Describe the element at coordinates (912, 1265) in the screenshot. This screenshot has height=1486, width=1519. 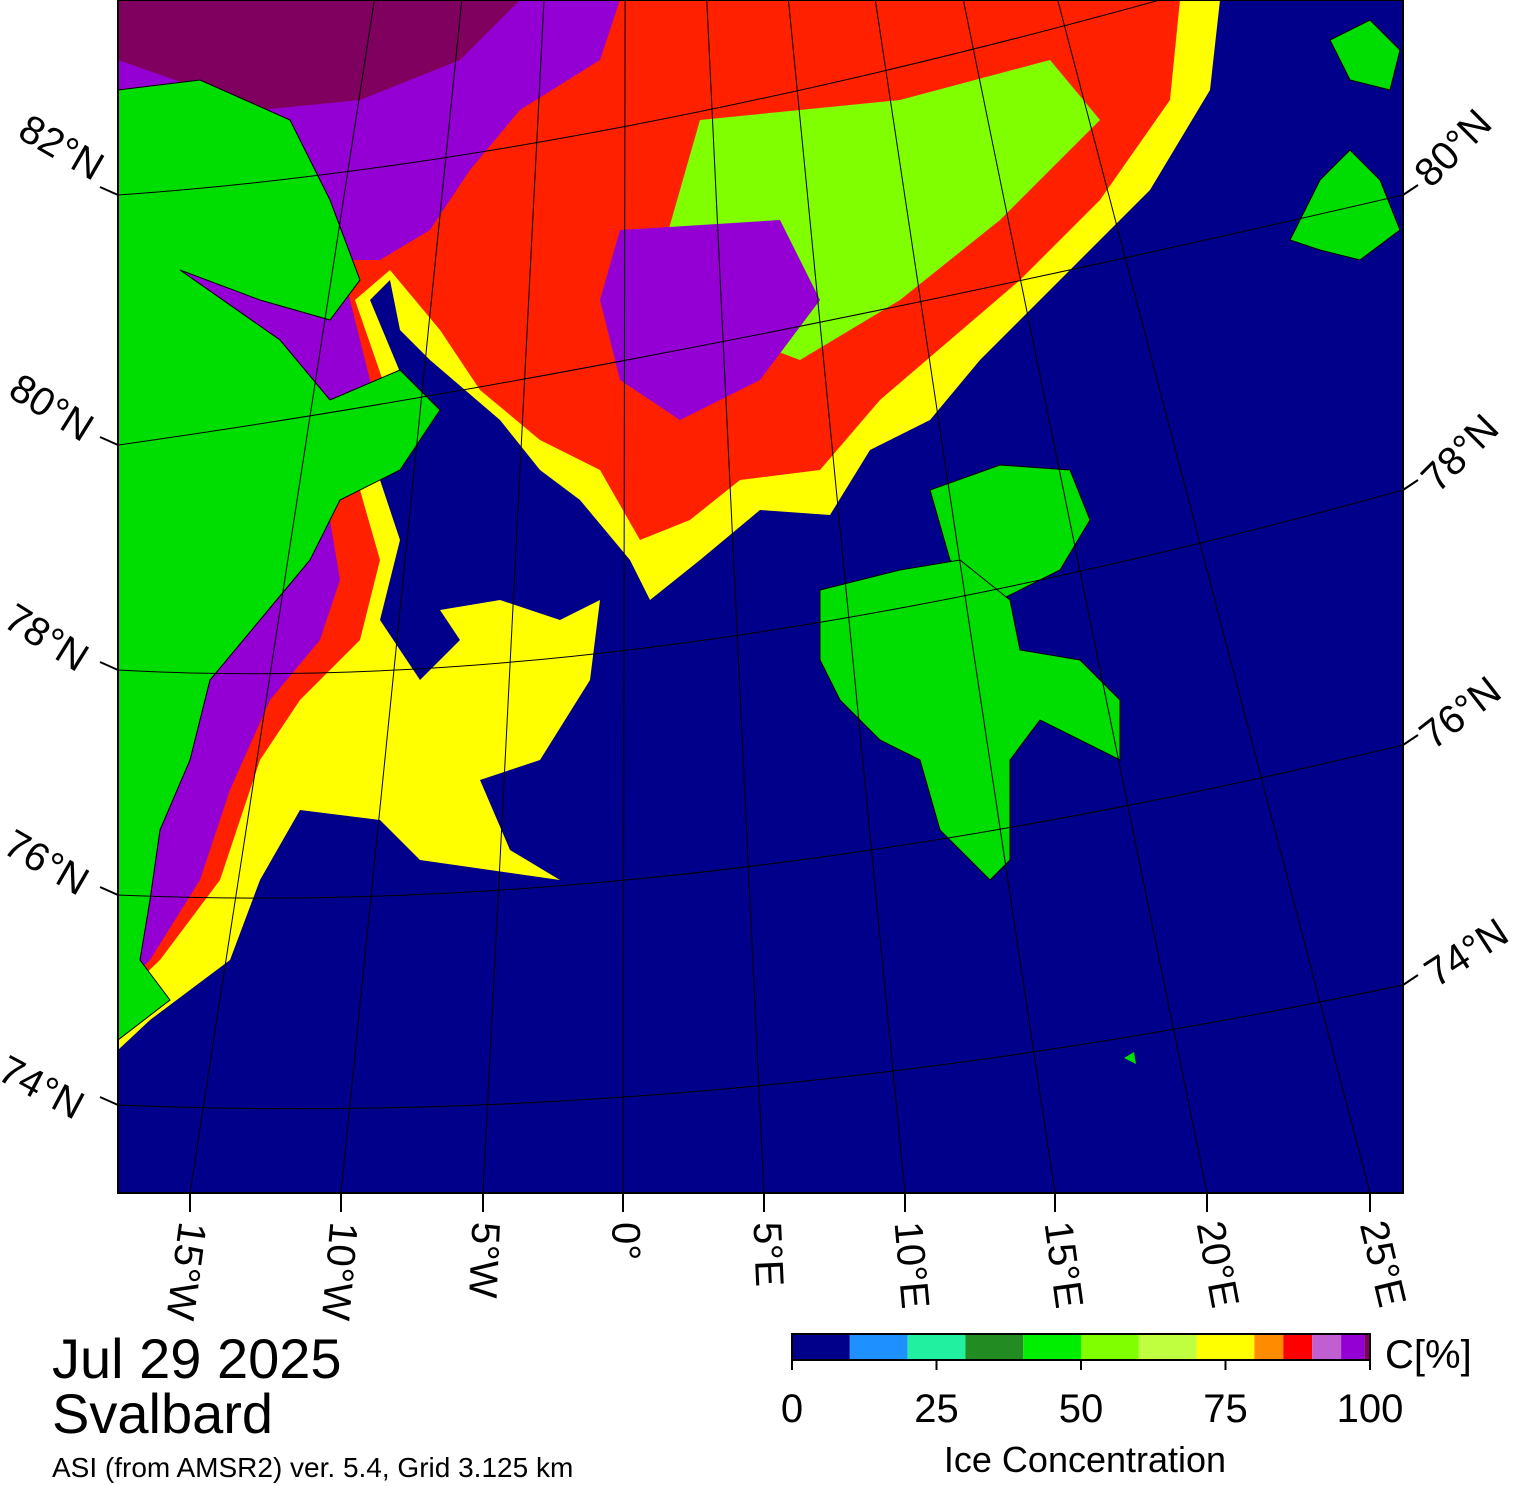
I see `lon-label: 10°E` at that location.